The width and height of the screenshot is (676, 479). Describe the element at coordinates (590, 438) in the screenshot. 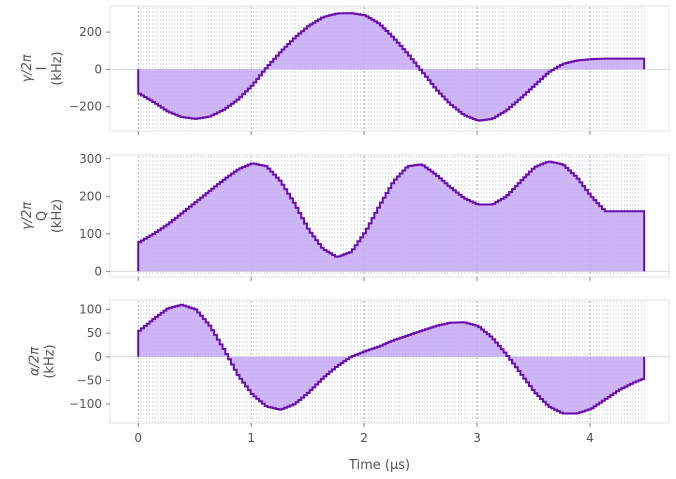

I see `x-tick-label: 4` at that location.